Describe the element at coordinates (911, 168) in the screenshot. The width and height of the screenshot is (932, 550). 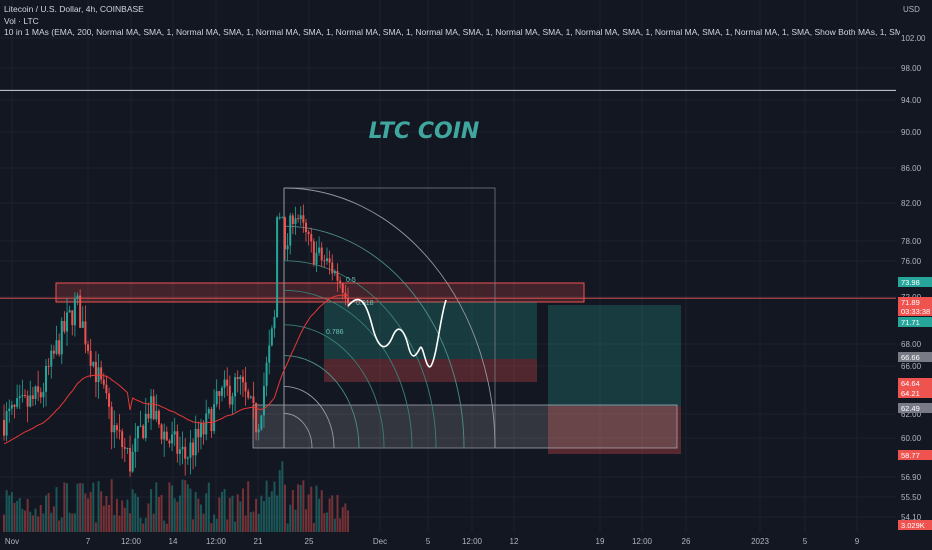
I see `y-tick-label: 86.00` at that location.